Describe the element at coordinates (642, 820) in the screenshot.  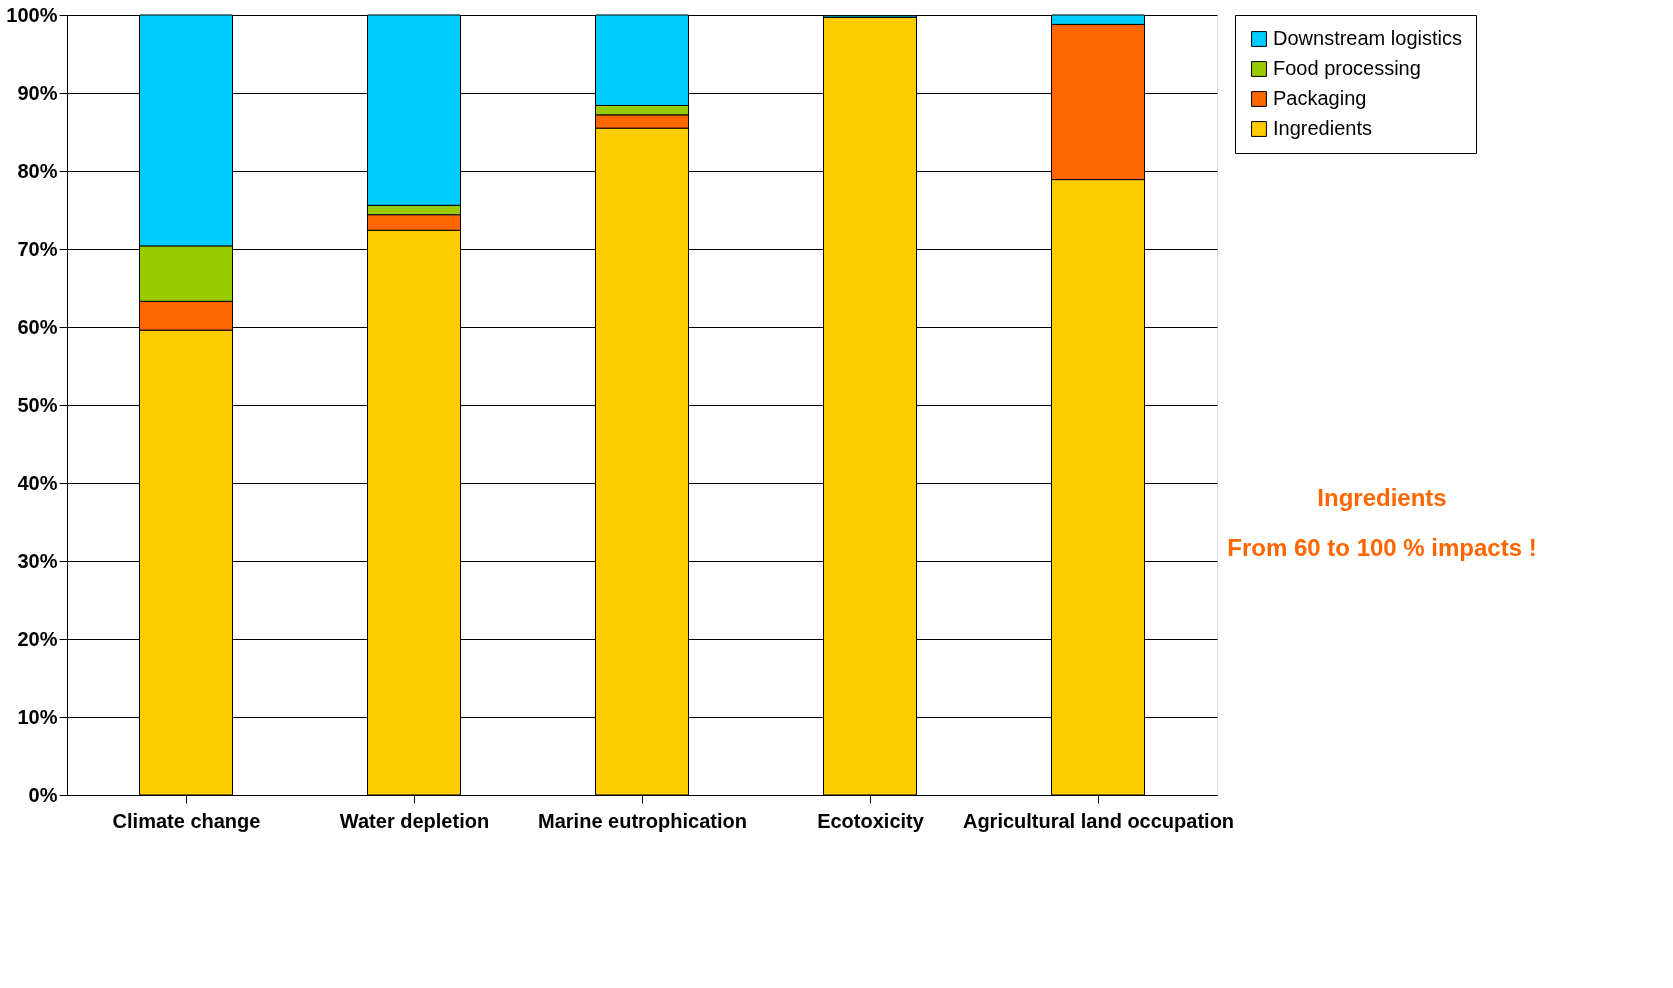
I see `x-tick-label: Marine eutrophication` at that location.